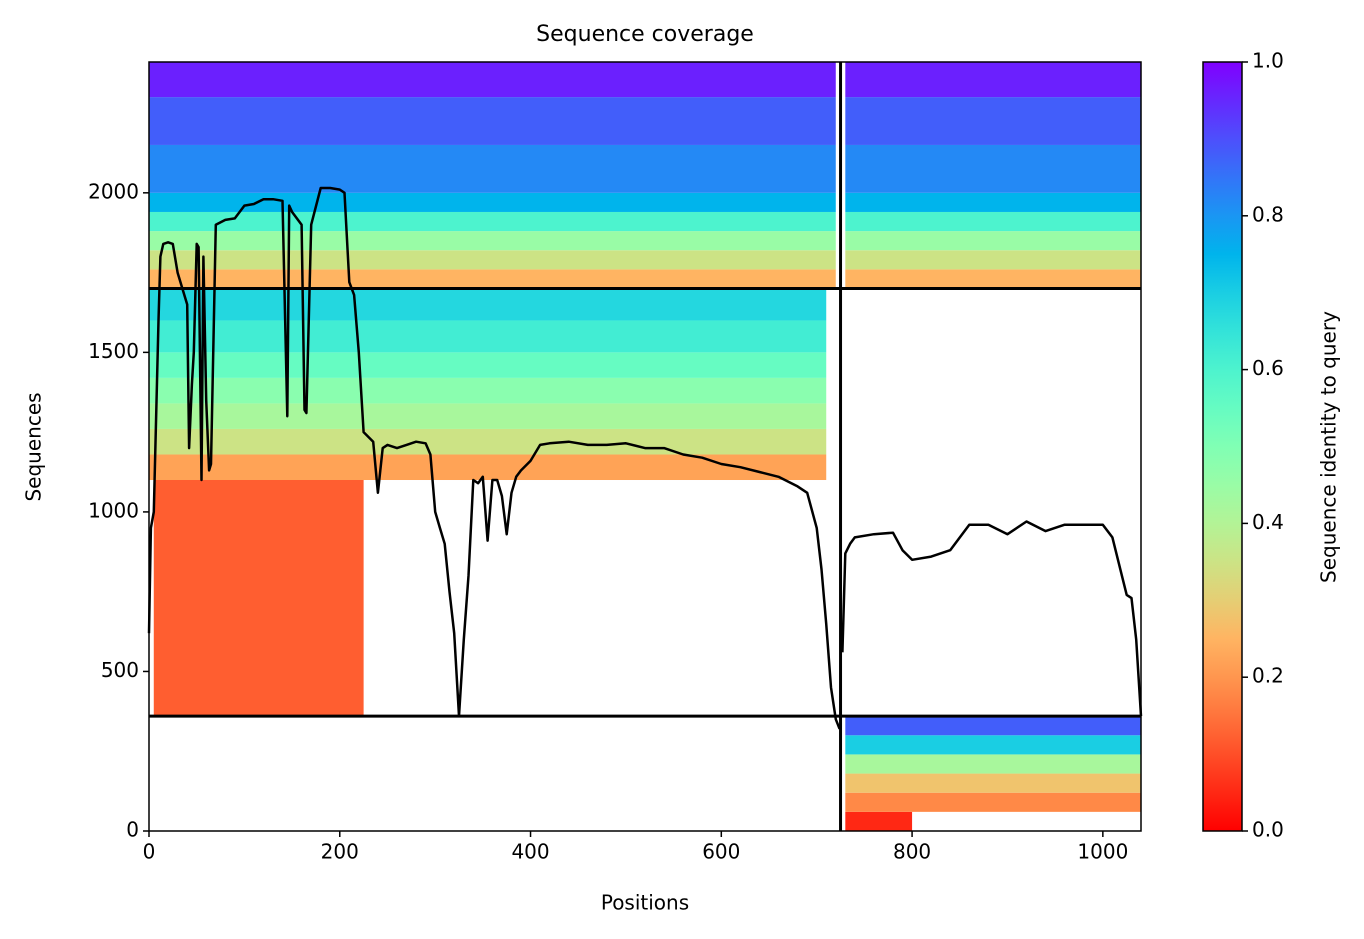 This screenshot has height=939, width=1364. I want to click on colorbar-tick-label: 0.8, so click(1268, 214).